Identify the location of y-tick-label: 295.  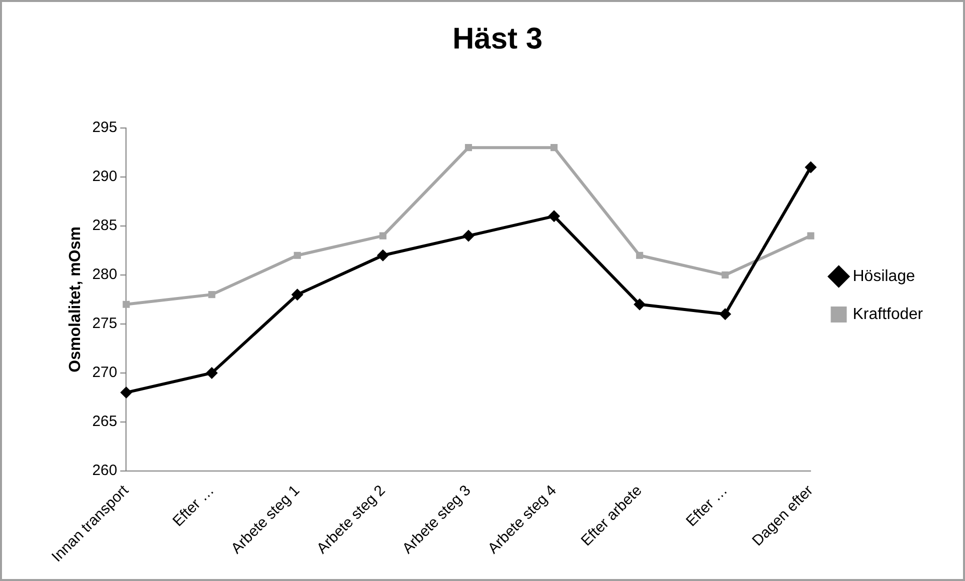
(105, 127).